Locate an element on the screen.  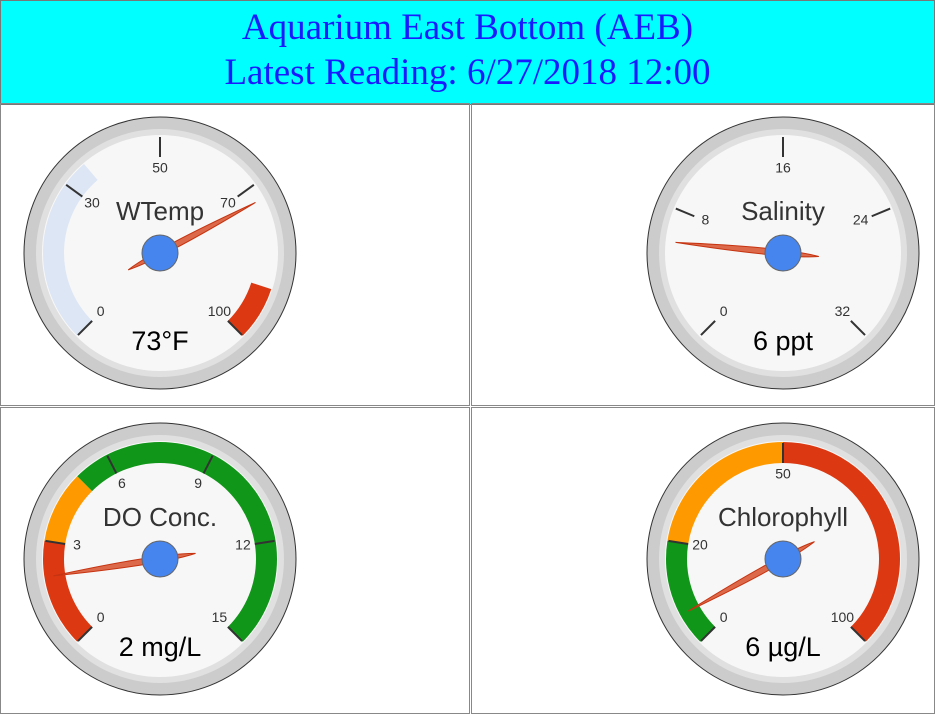
gauge: 0 30 50 70 100 WTemp 73°F is located at coordinates (160, 253).